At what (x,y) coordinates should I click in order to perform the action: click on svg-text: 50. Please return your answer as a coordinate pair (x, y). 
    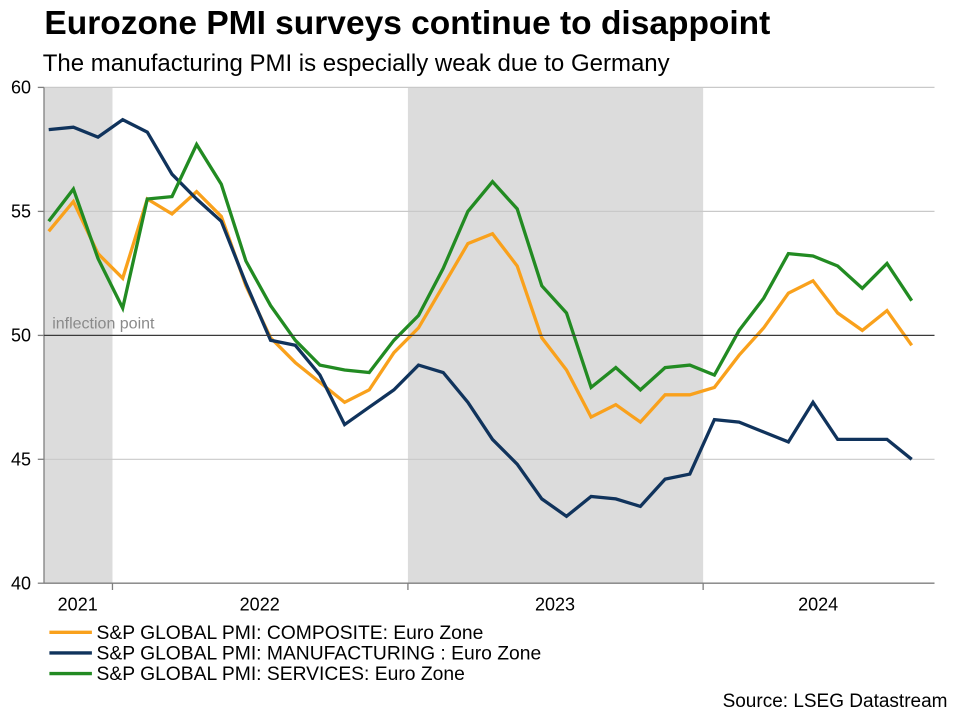
    Looking at the image, I should click on (21, 336).